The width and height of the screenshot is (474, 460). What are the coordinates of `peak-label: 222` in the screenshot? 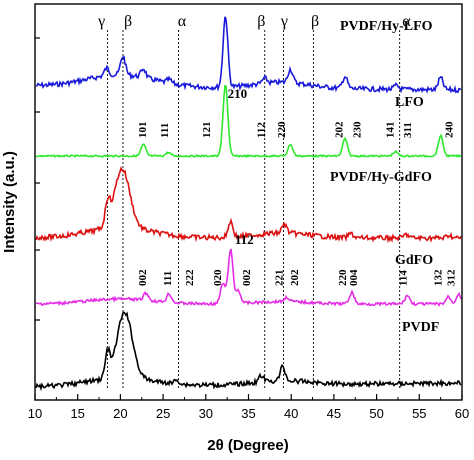 It's located at (190, 277).